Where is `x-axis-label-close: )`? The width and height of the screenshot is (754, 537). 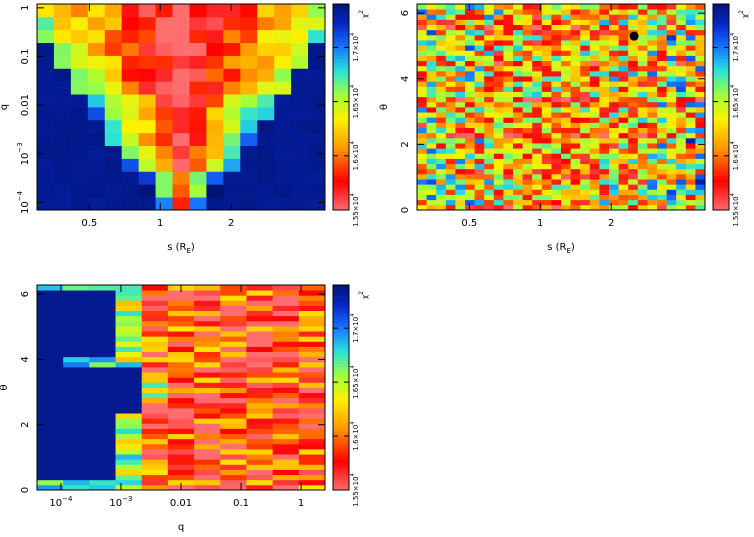 x-axis-label-close: ) is located at coordinates (193, 247).